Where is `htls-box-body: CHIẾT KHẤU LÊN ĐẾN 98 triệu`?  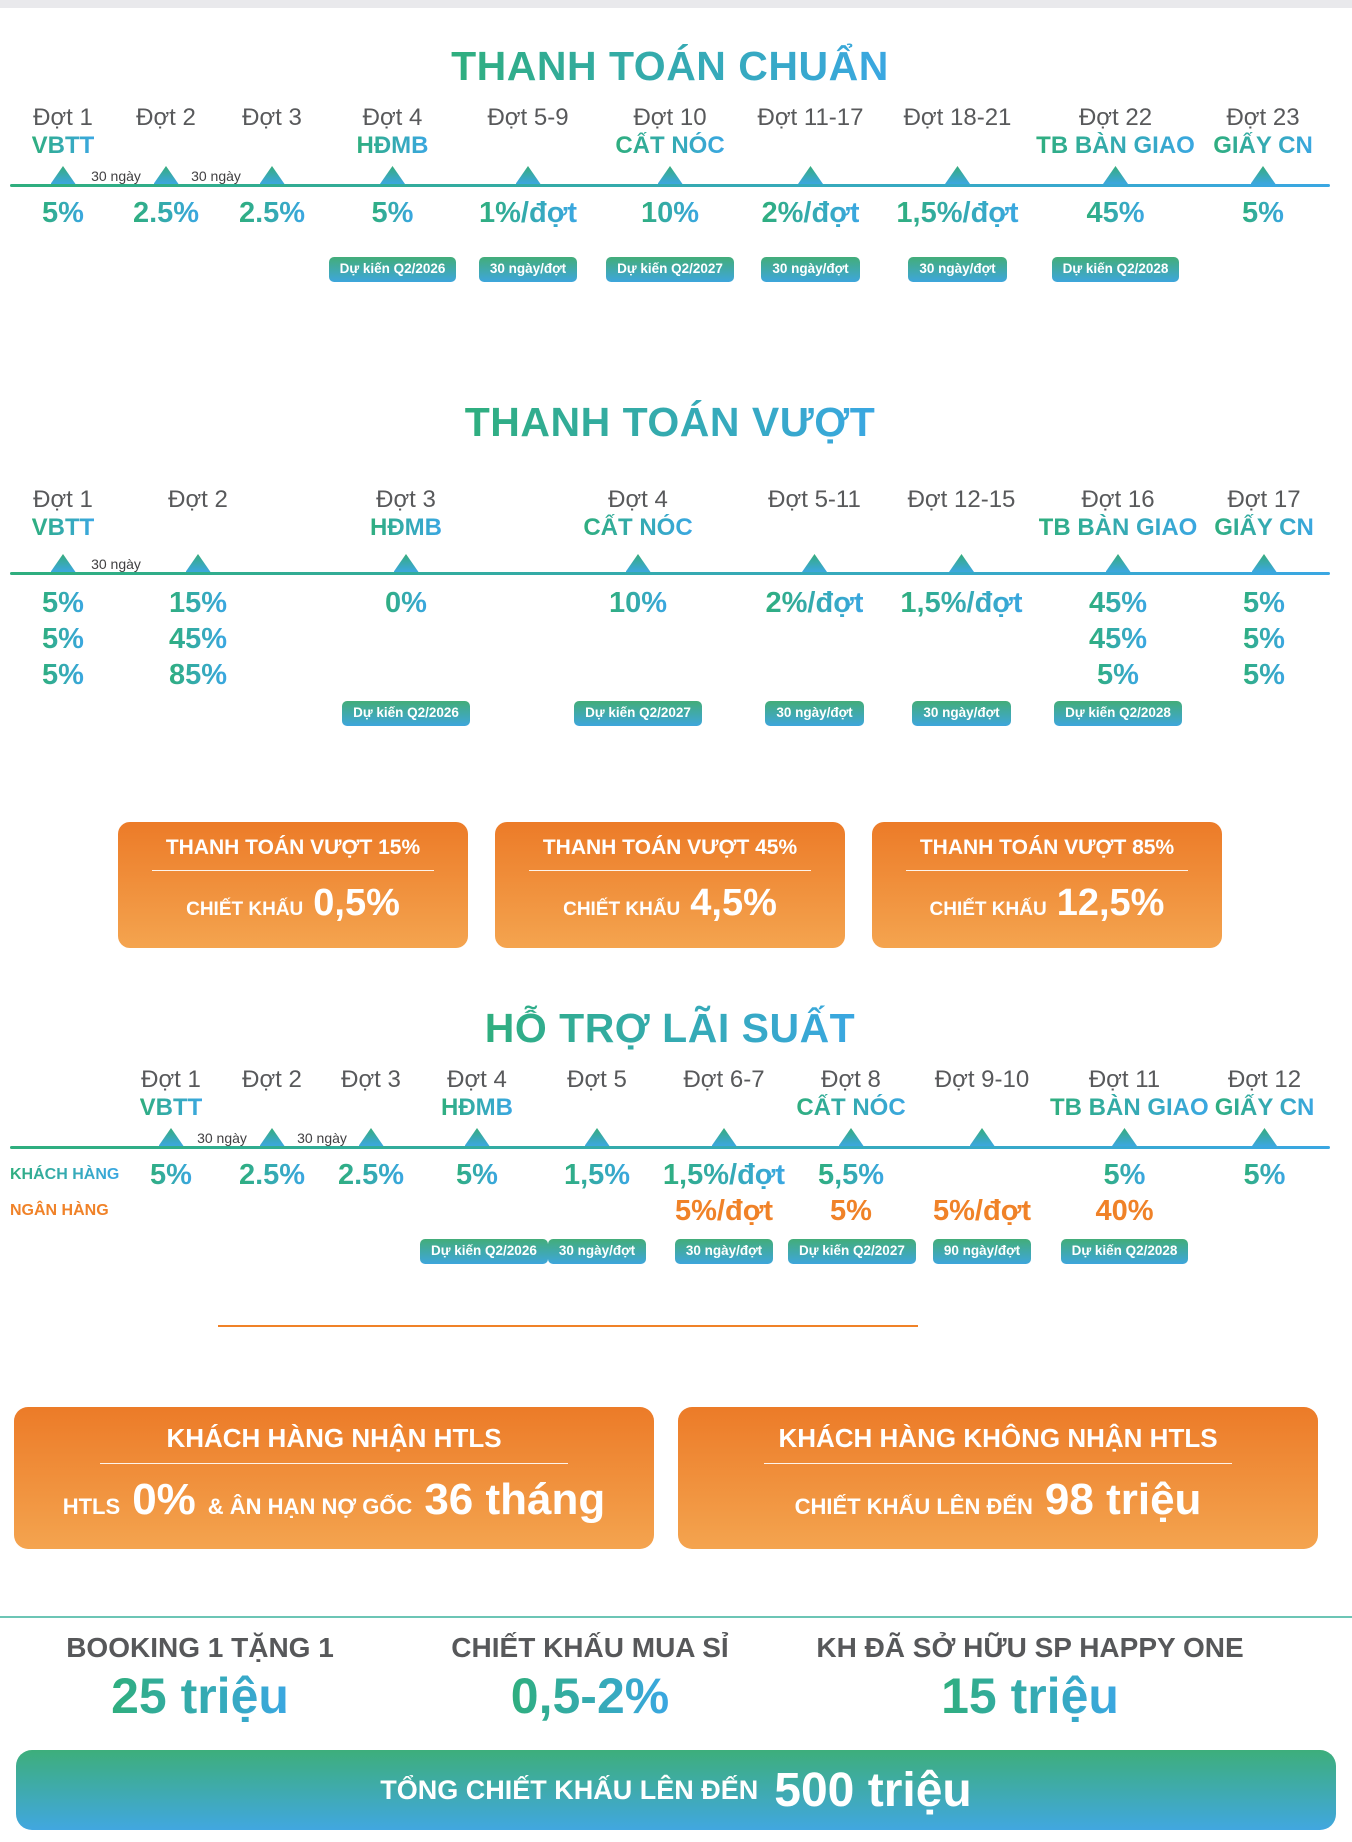 htls-box-body: CHIẾT KHẤU LÊN ĐẾN 98 triệu is located at coordinates (998, 1503).